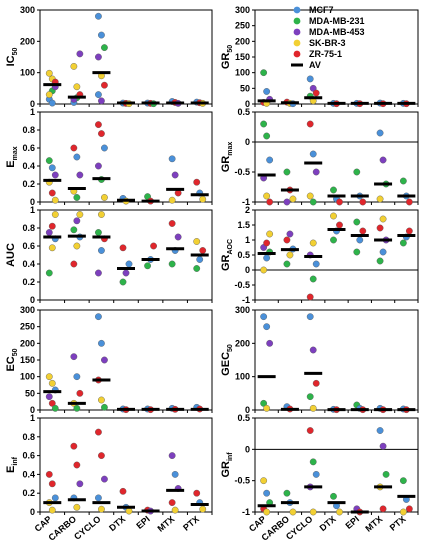  What do you see at coordinates (191, 523) in the screenshot?
I see `category-label: PTX` at bounding box center [191, 523].